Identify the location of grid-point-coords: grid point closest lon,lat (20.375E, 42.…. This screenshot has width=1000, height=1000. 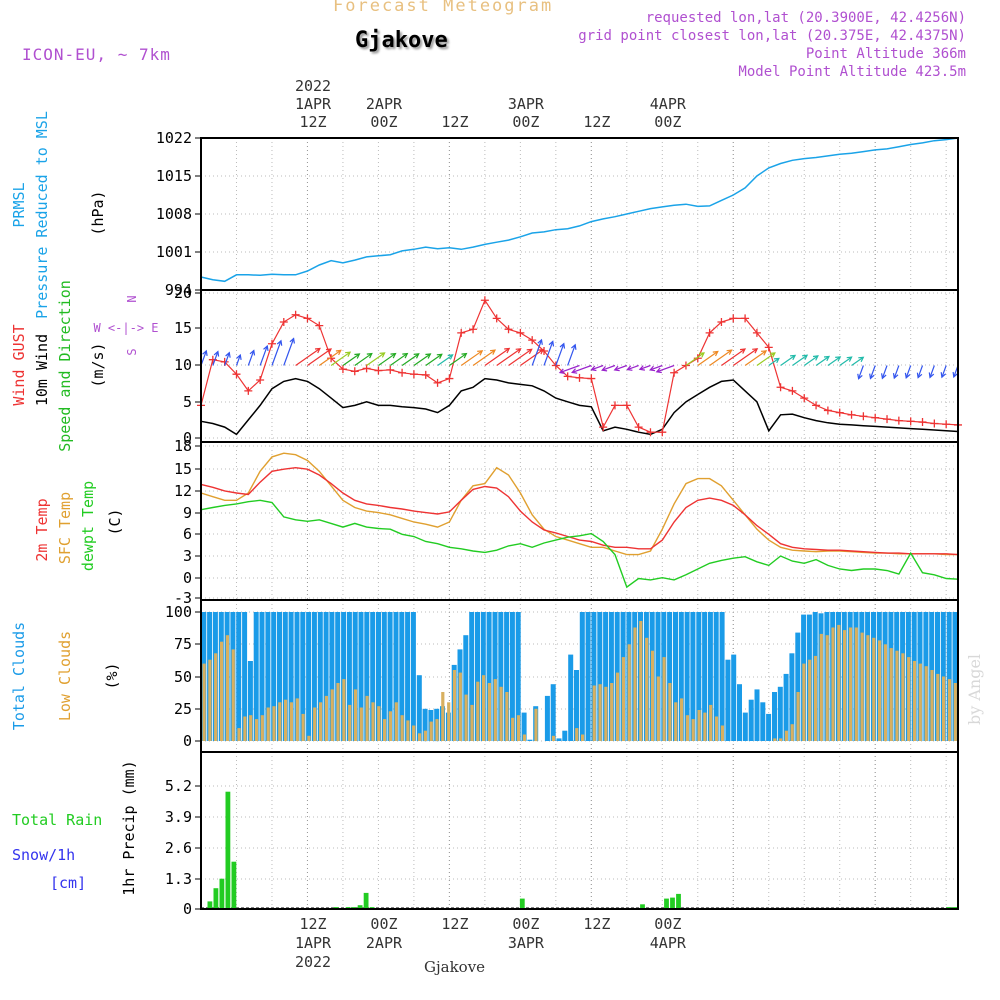
(772, 36).